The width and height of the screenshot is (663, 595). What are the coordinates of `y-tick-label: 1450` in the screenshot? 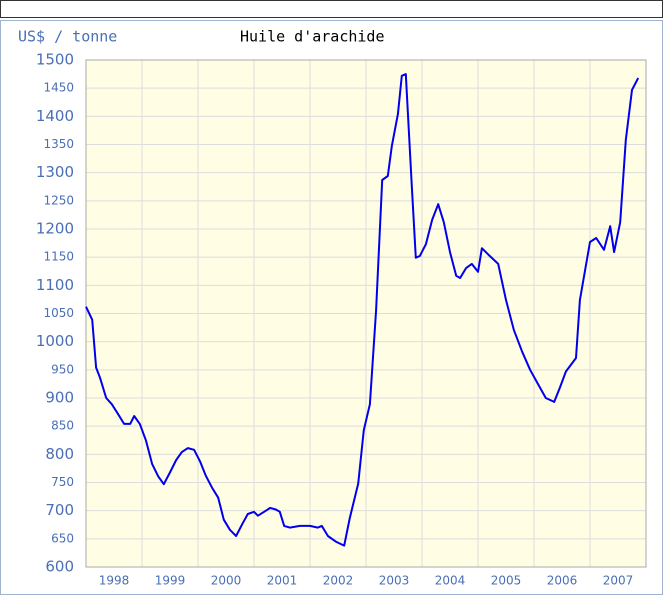 It's located at (58, 88).